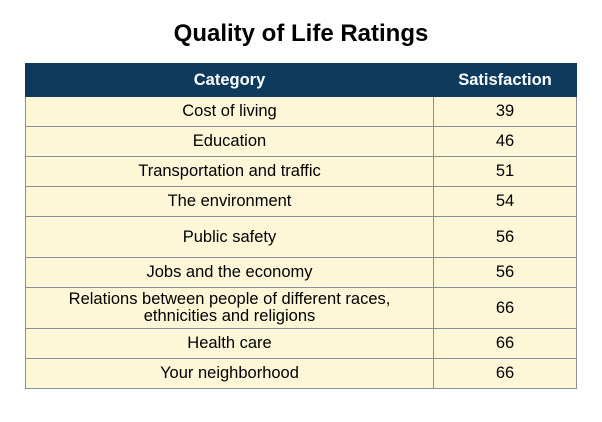 Image resolution: width=602 pixels, height=422 pixels. I want to click on category-cell: The environment, so click(229, 201).